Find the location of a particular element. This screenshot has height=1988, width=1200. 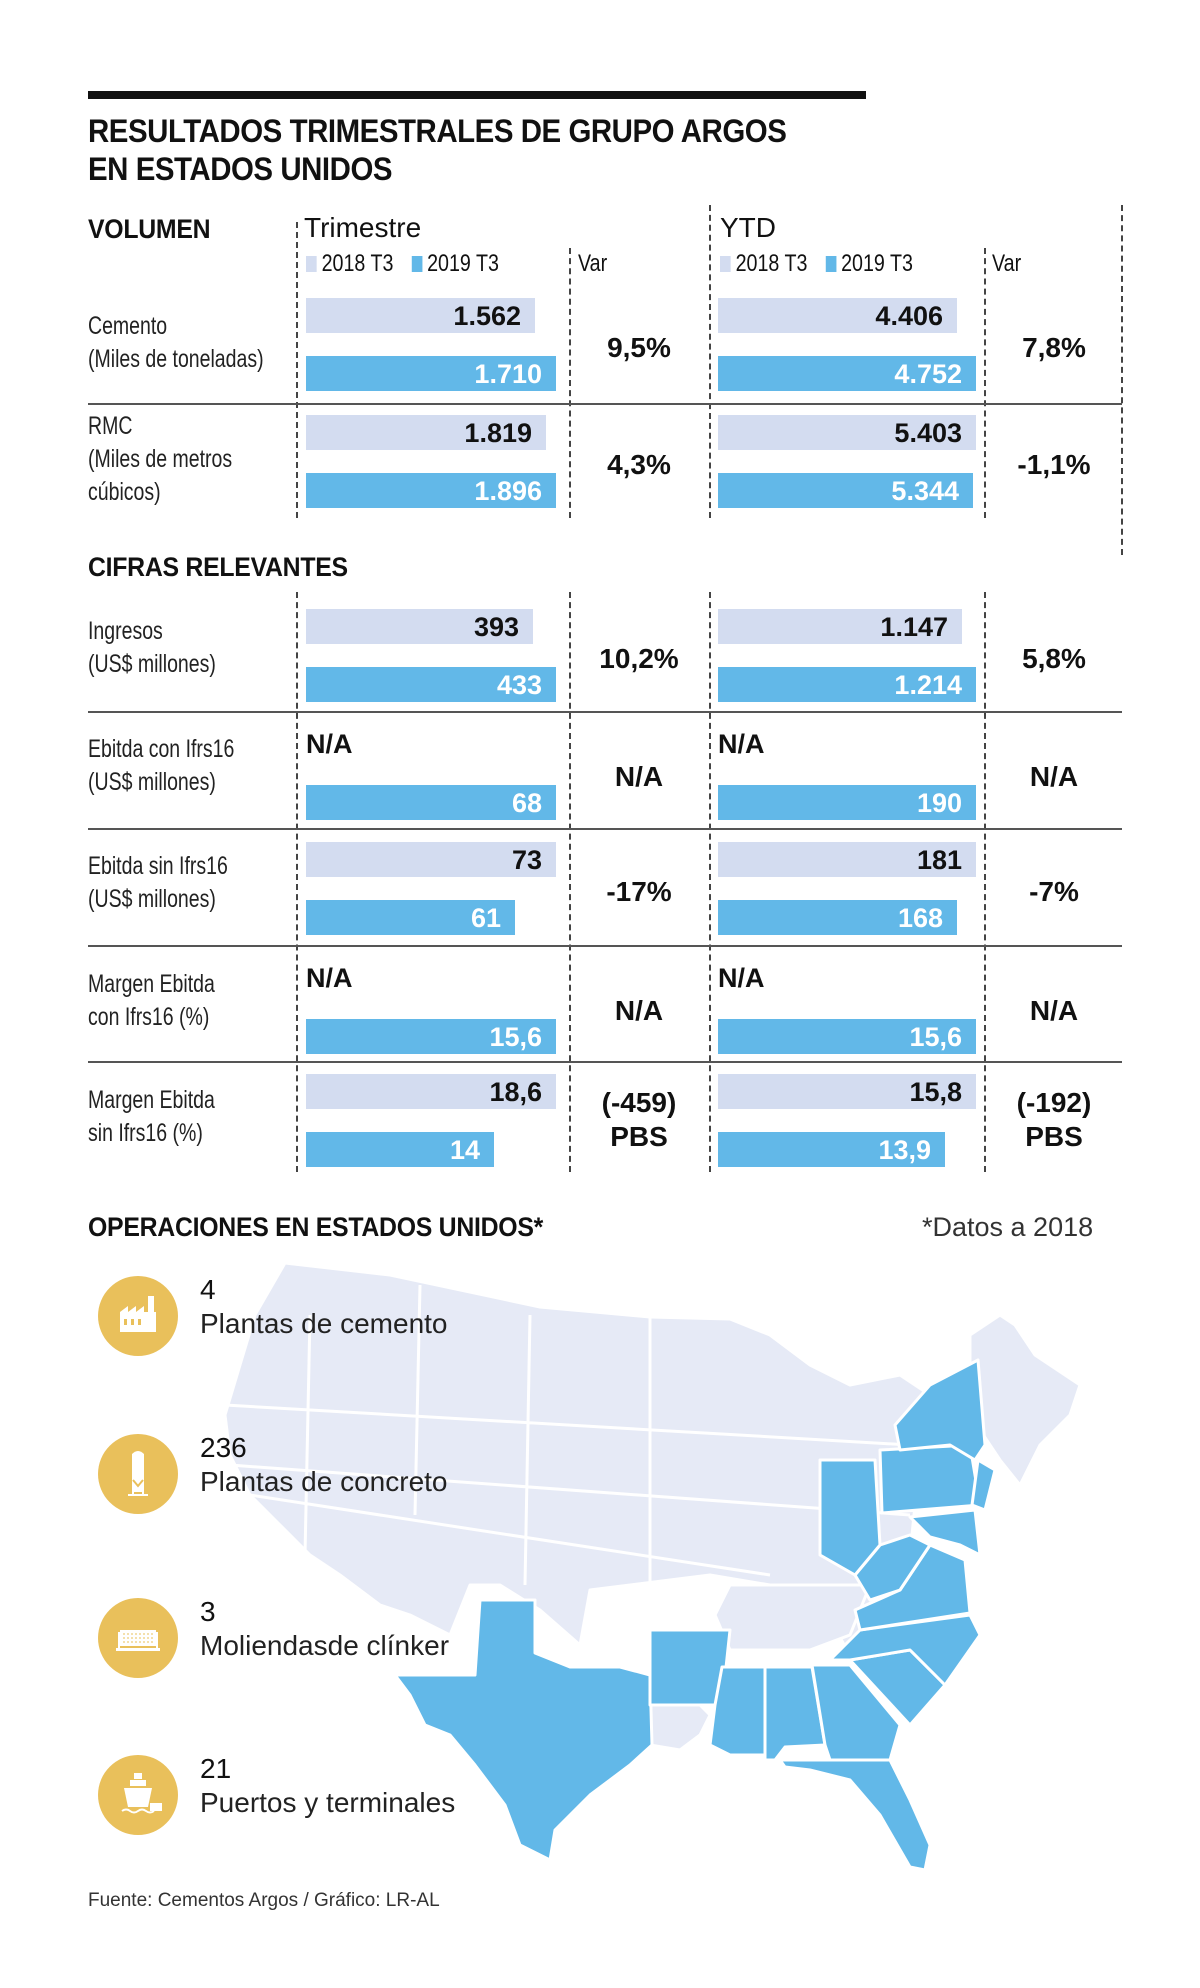

chart-title-line1: RESULTADOS TRIMESTRALES DE GRUPO ARGOS is located at coordinates (437, 131).